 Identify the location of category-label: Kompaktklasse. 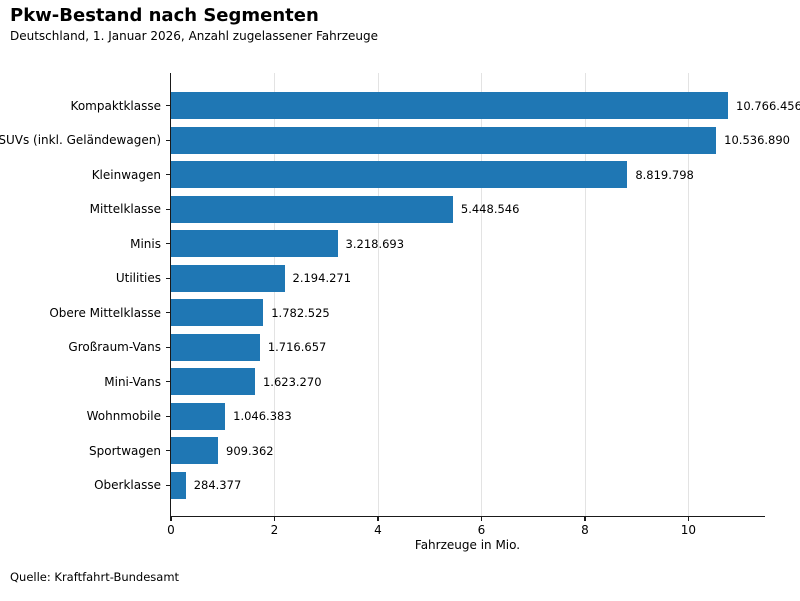
(115, 105).